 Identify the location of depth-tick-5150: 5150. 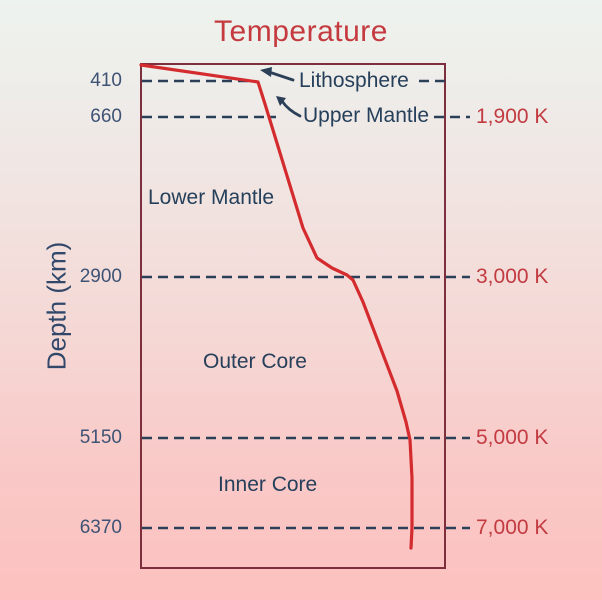
(100, 437).